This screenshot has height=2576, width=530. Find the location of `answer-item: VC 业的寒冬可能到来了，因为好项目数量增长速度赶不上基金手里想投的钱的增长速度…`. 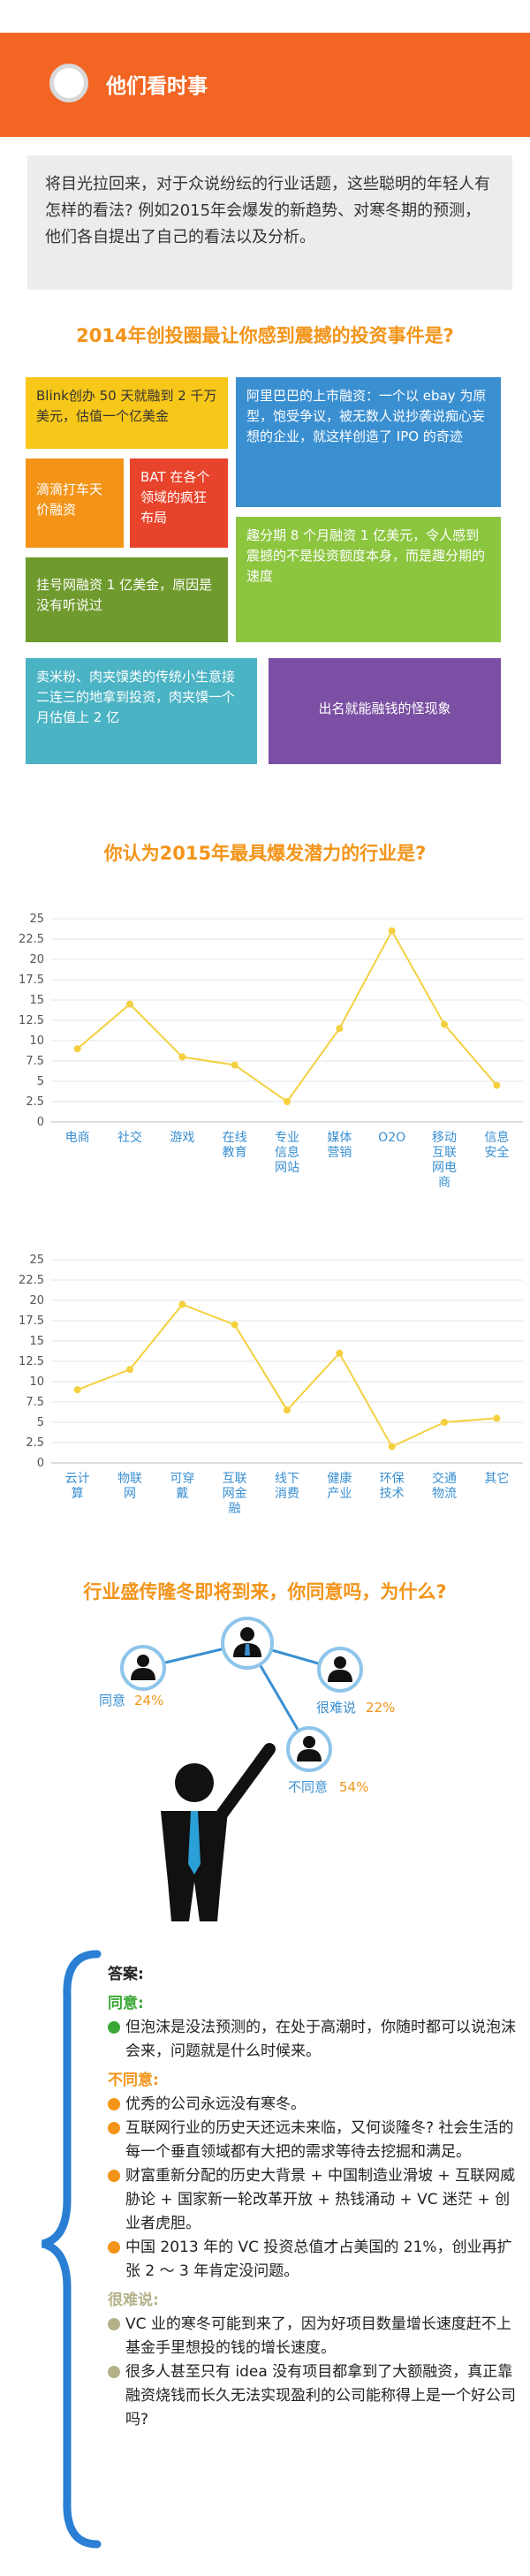

answer-item: VC 业的寒冬可能到来了，因为好项目数量增长速度赶不上基金手里想投的钱的增长速度… is located at coordinates (312, 2336).